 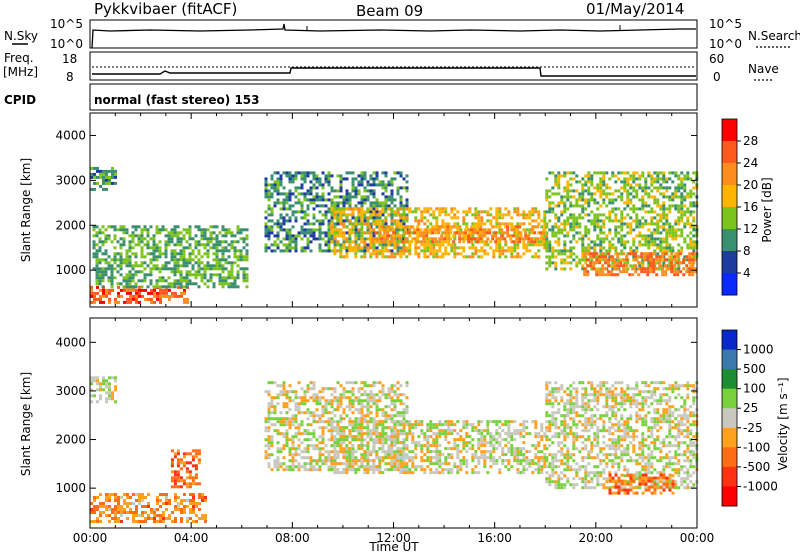 What do you see at coordinates (172, 460) in the screenshot?
I see `data-cell-early-mid` at bounding box center [172, 460].